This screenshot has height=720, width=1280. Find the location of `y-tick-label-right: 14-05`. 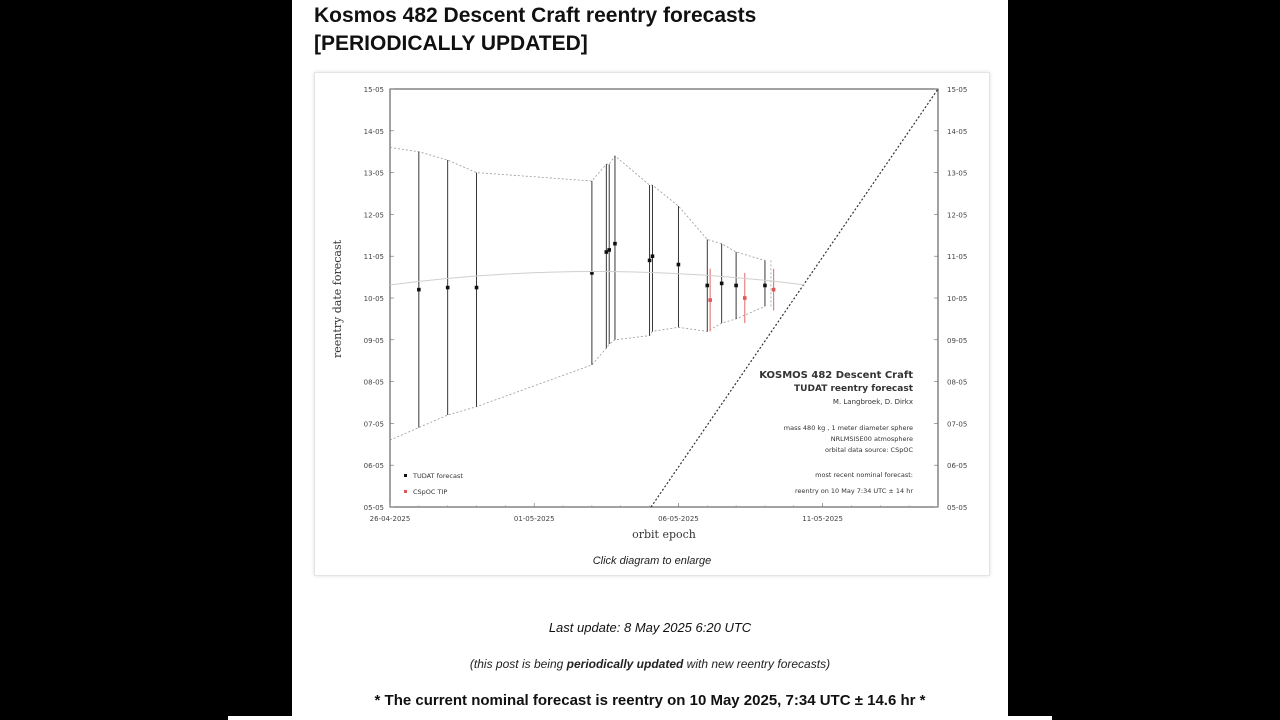

y-tick-label-right: 14-05 is located at coordinates (957, 132).